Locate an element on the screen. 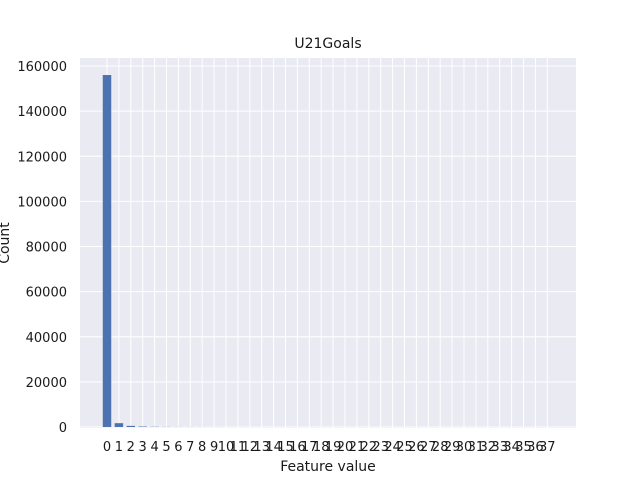  y-tick-label: 0 is located at coordinates (63, 428).